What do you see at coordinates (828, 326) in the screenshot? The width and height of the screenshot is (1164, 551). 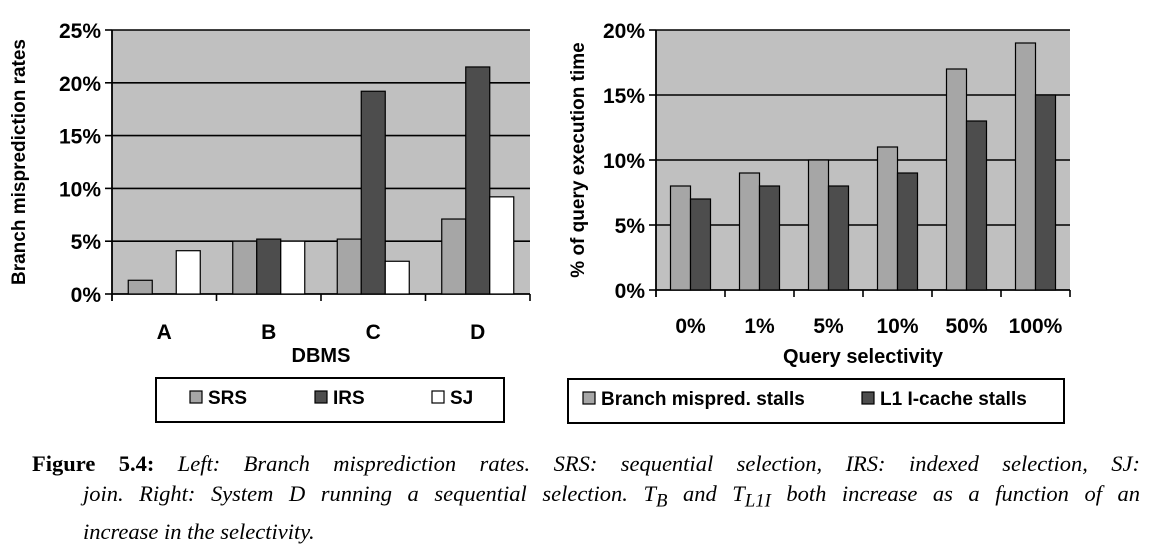 I see `x-category-label: 5%` at bounding box center [828, 326].